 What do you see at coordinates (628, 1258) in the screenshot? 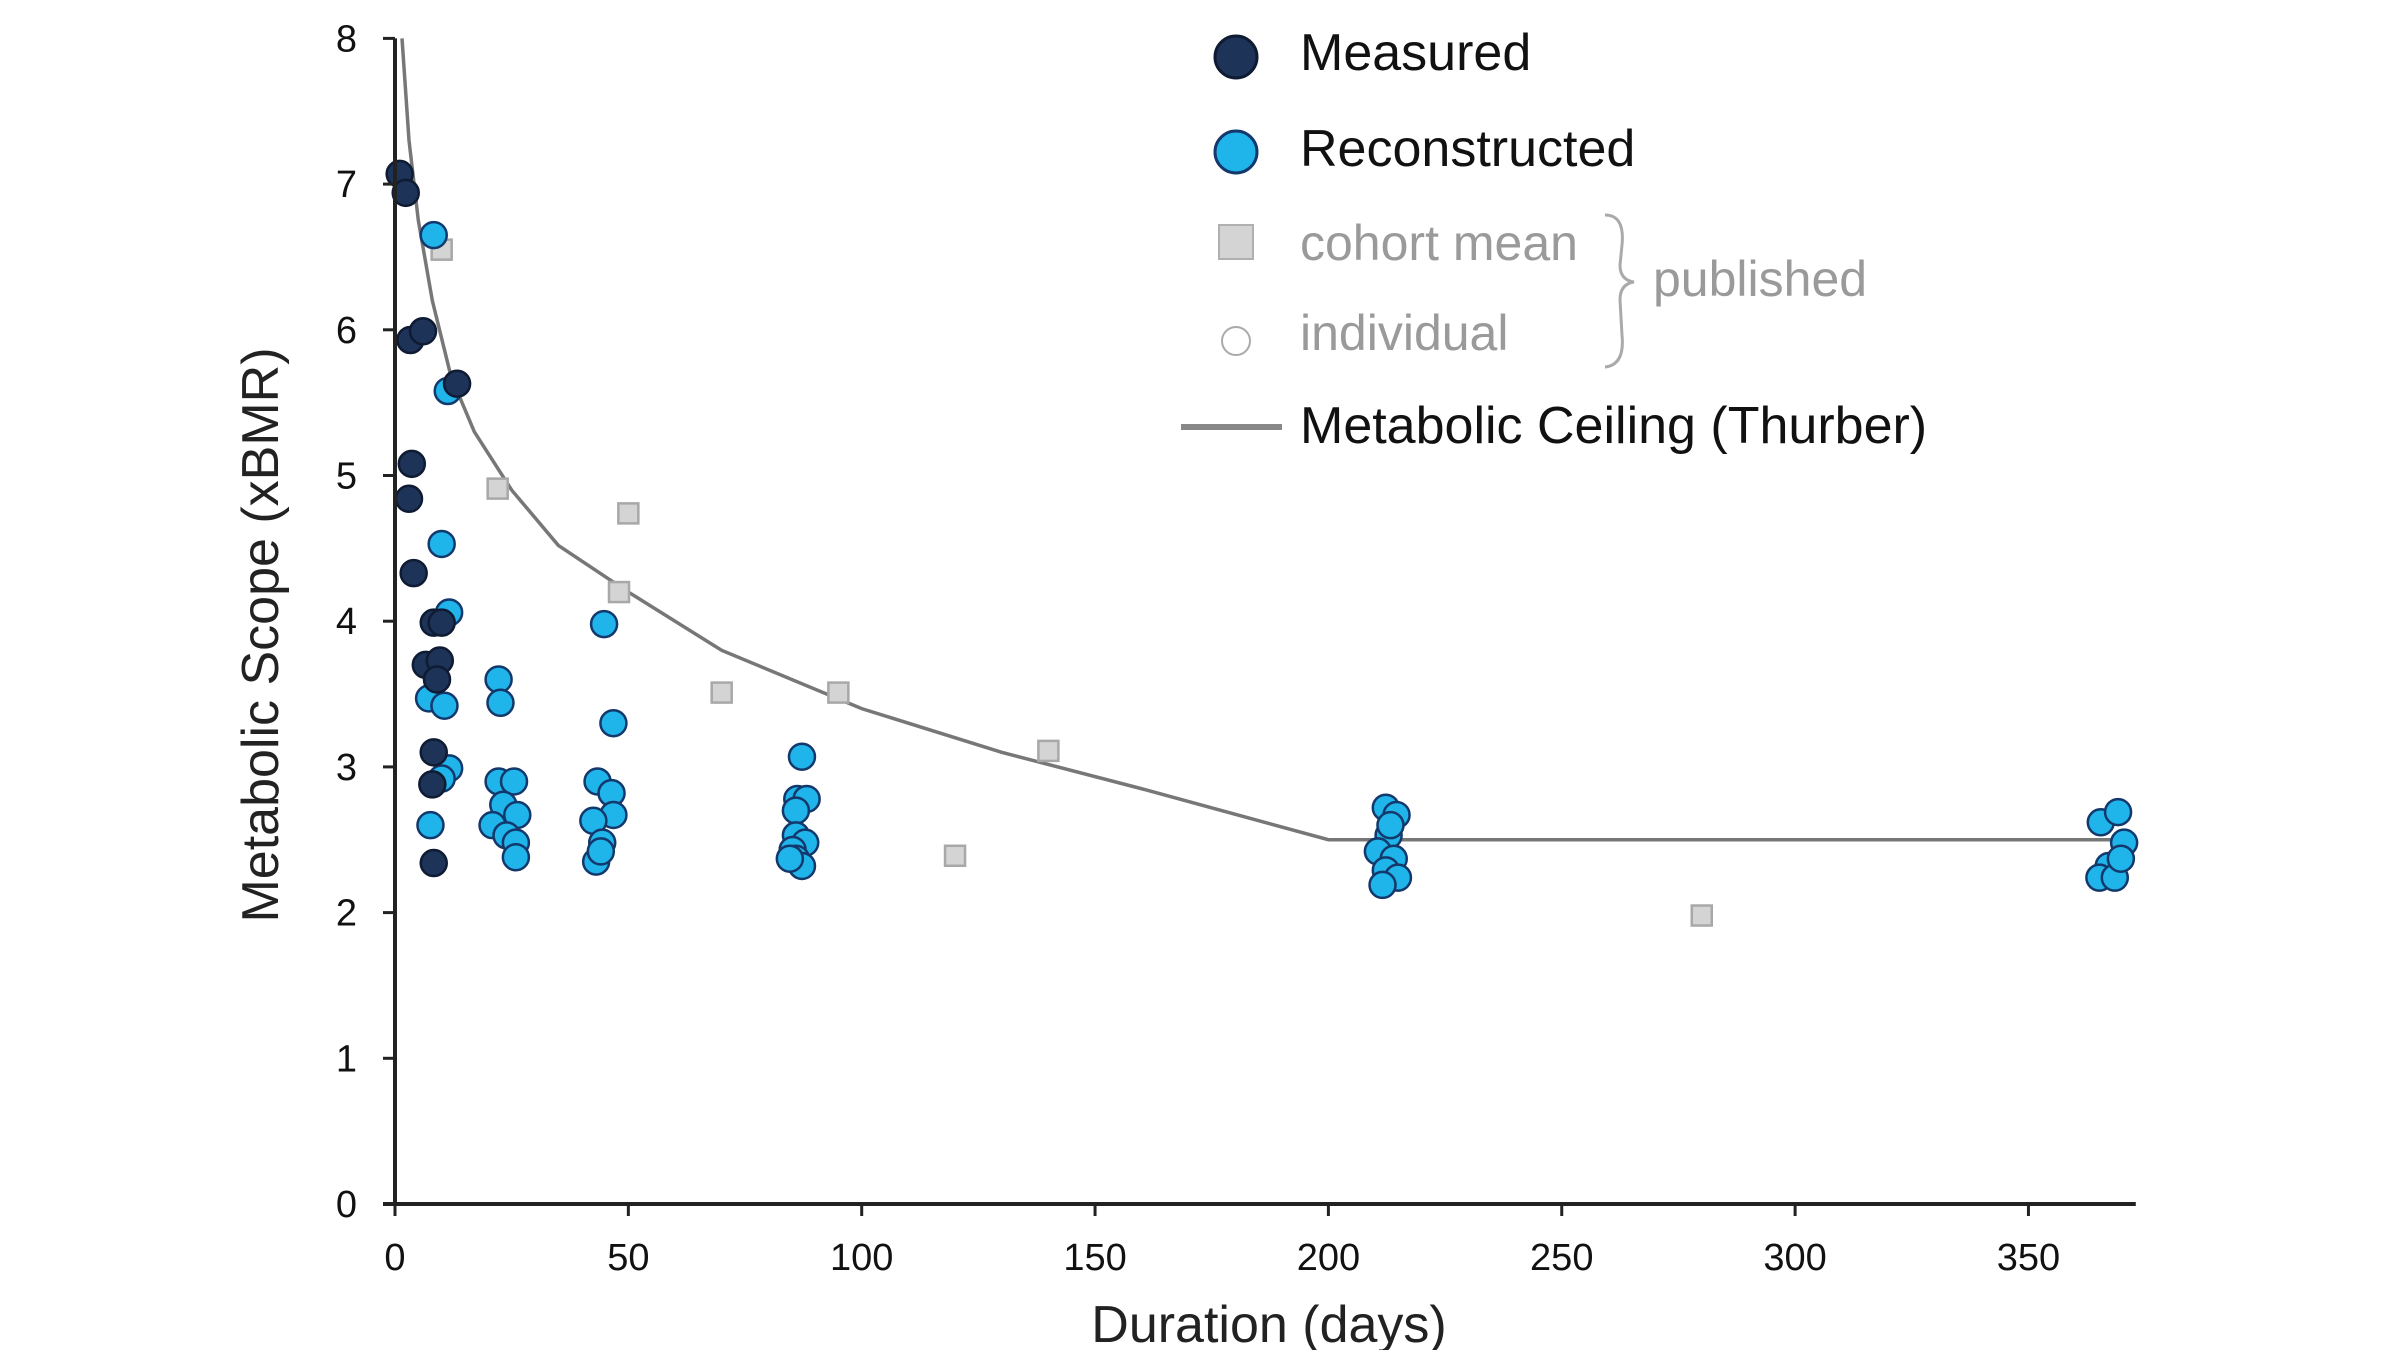
I see `x-tick-label: 50` at bounding box center [628, 1258].